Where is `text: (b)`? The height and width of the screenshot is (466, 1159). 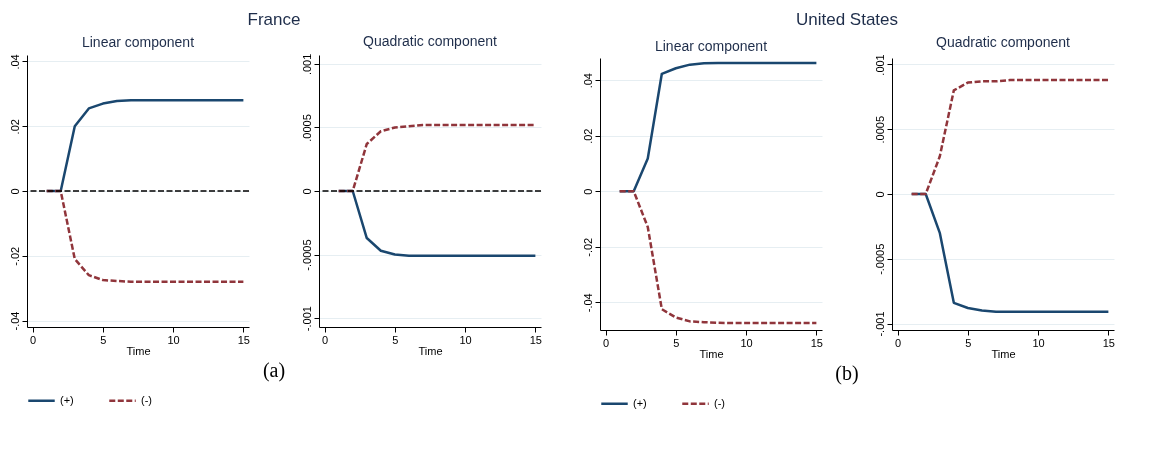
text: (b) is located at coordinates (847, 373).